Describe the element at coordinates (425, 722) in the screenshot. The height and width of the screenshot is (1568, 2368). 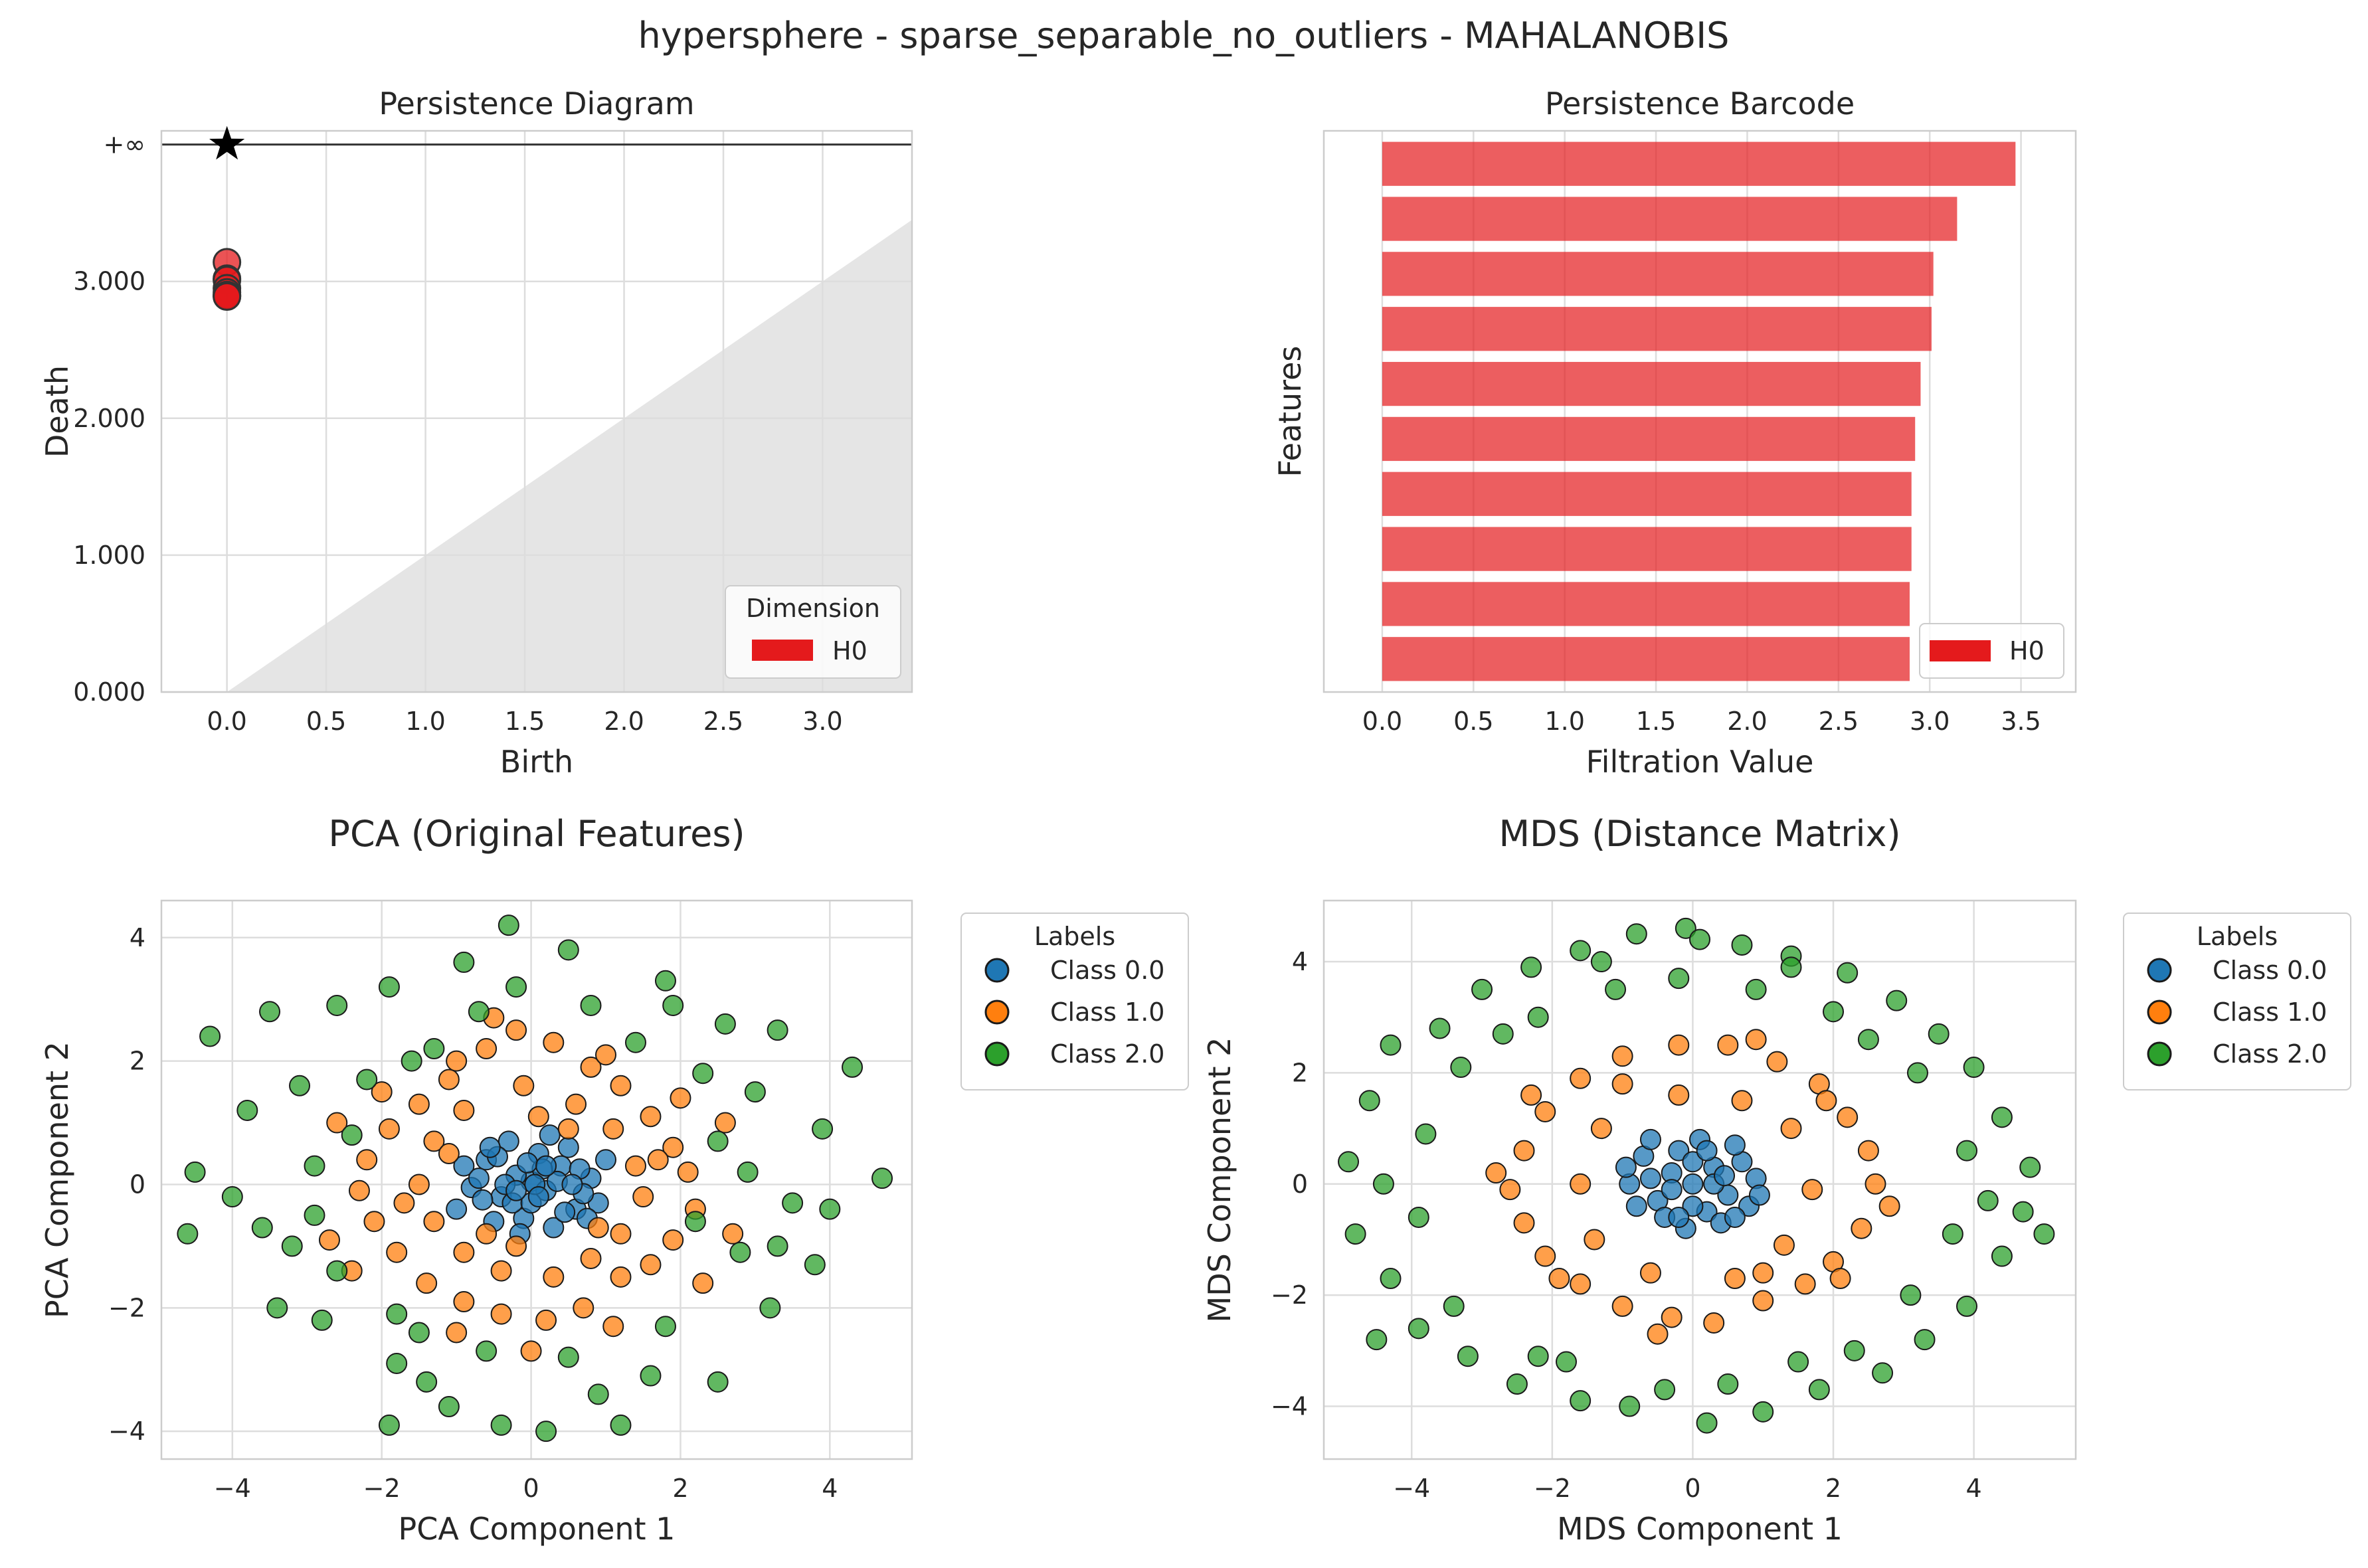
I see `persistence-diagram-xtick-label: 1.0` at that location.